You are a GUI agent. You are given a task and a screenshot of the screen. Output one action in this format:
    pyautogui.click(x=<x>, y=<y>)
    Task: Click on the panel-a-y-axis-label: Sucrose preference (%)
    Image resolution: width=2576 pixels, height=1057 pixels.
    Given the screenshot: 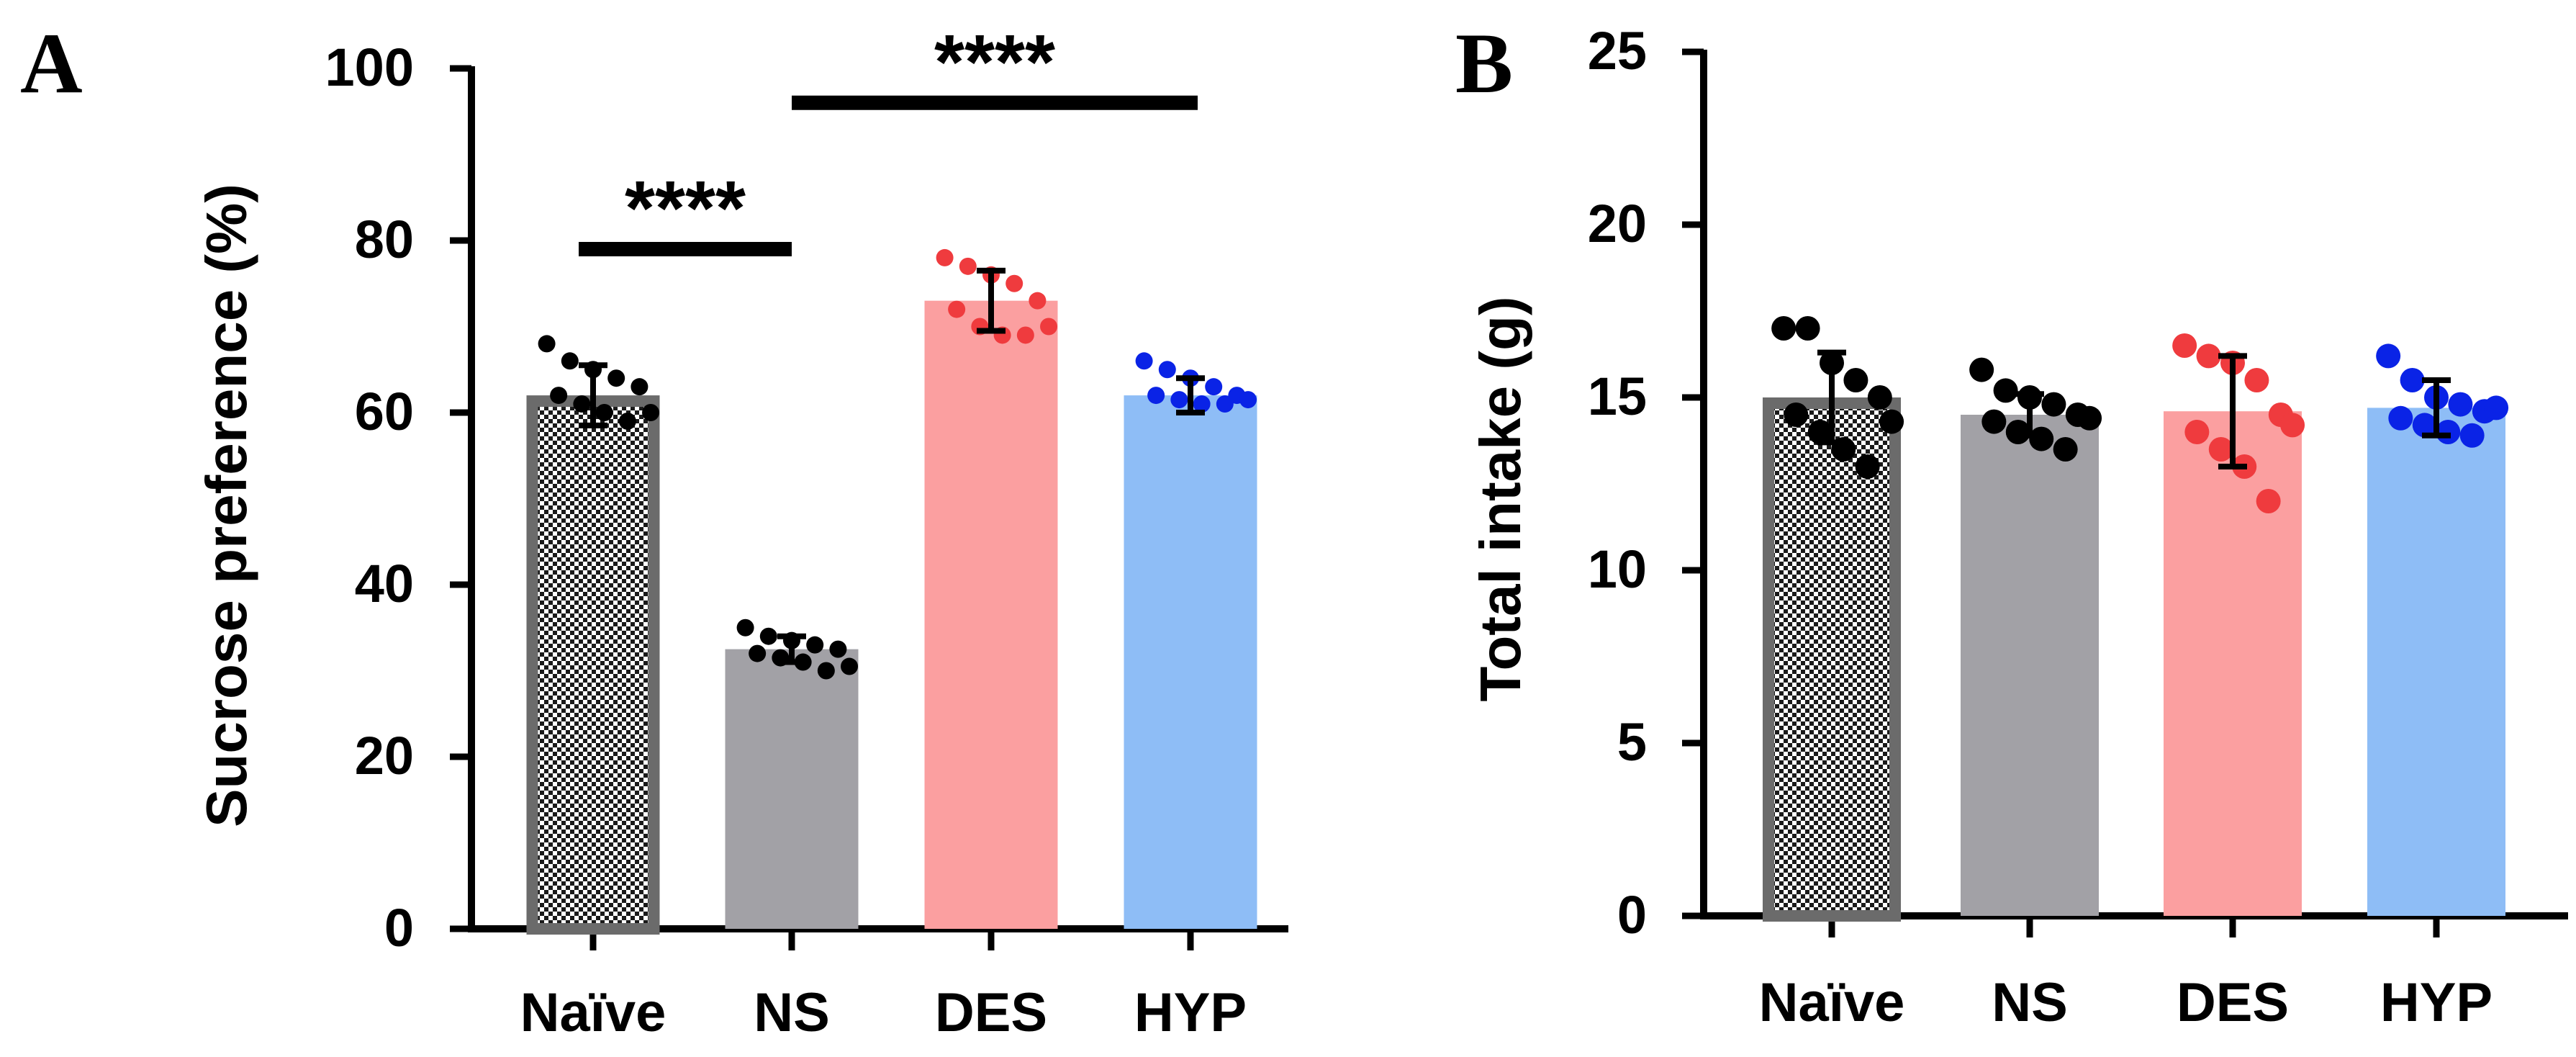 What is the action you would take?
    pyautogui.click(x=226, y=505)
    